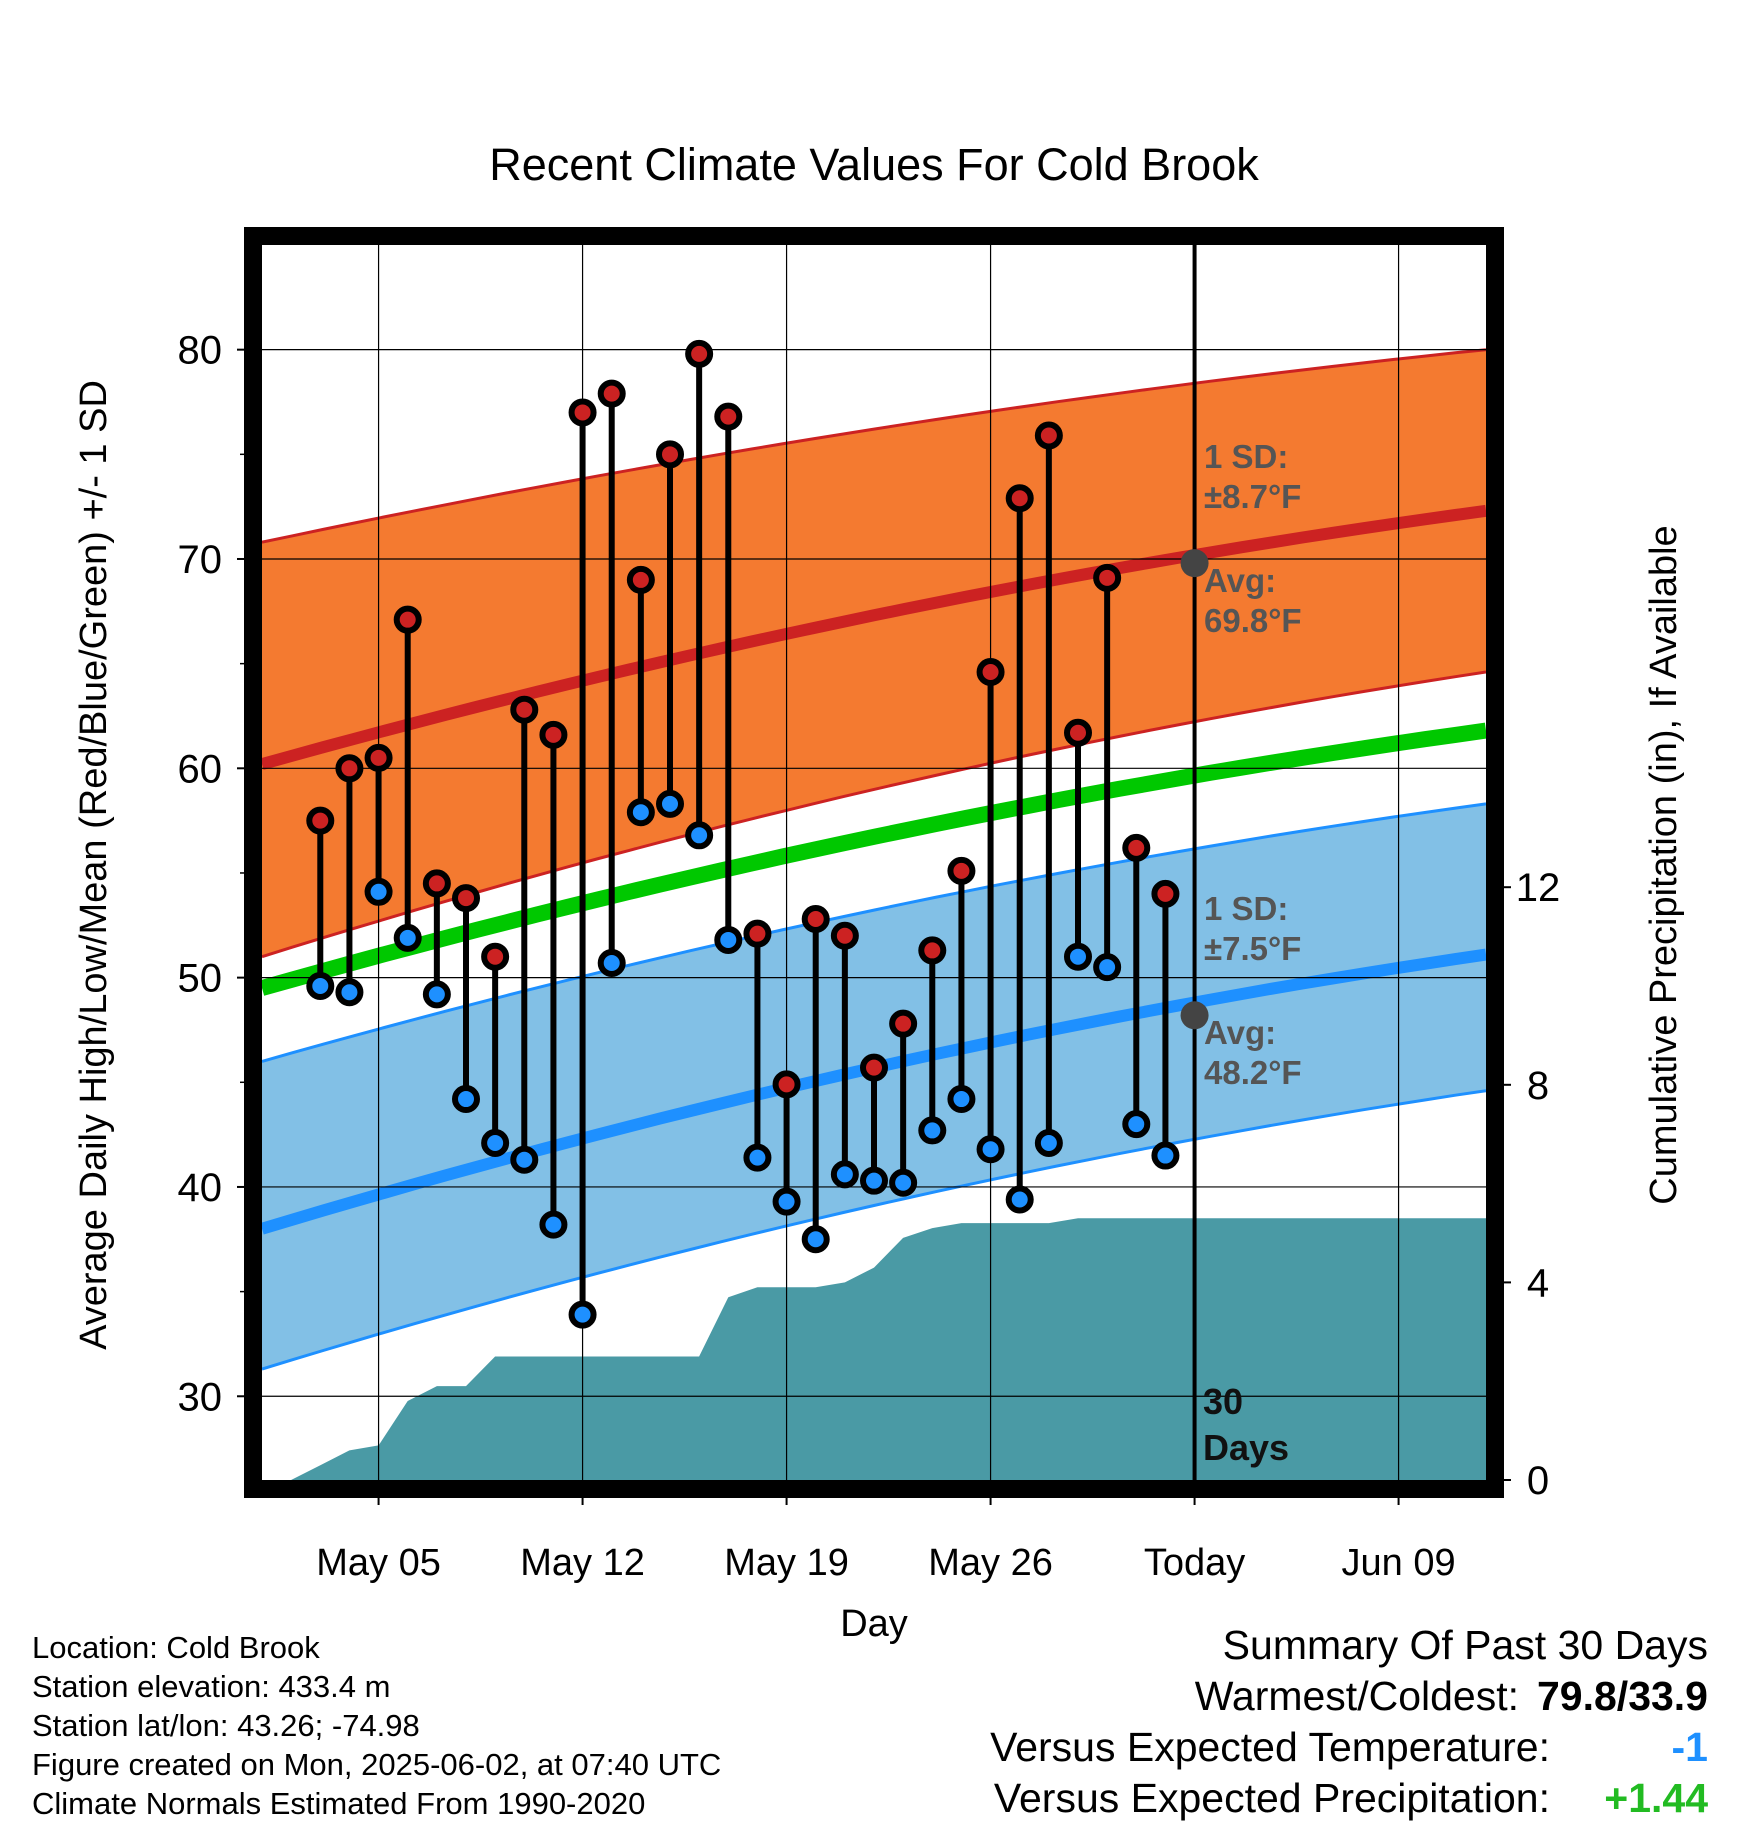 Image resolution: width=1748 pixels, height=1828 pixels. Describe the element at coordinates (1194, 1015) in the screenshot. I see `low-avg-marker` at that location.